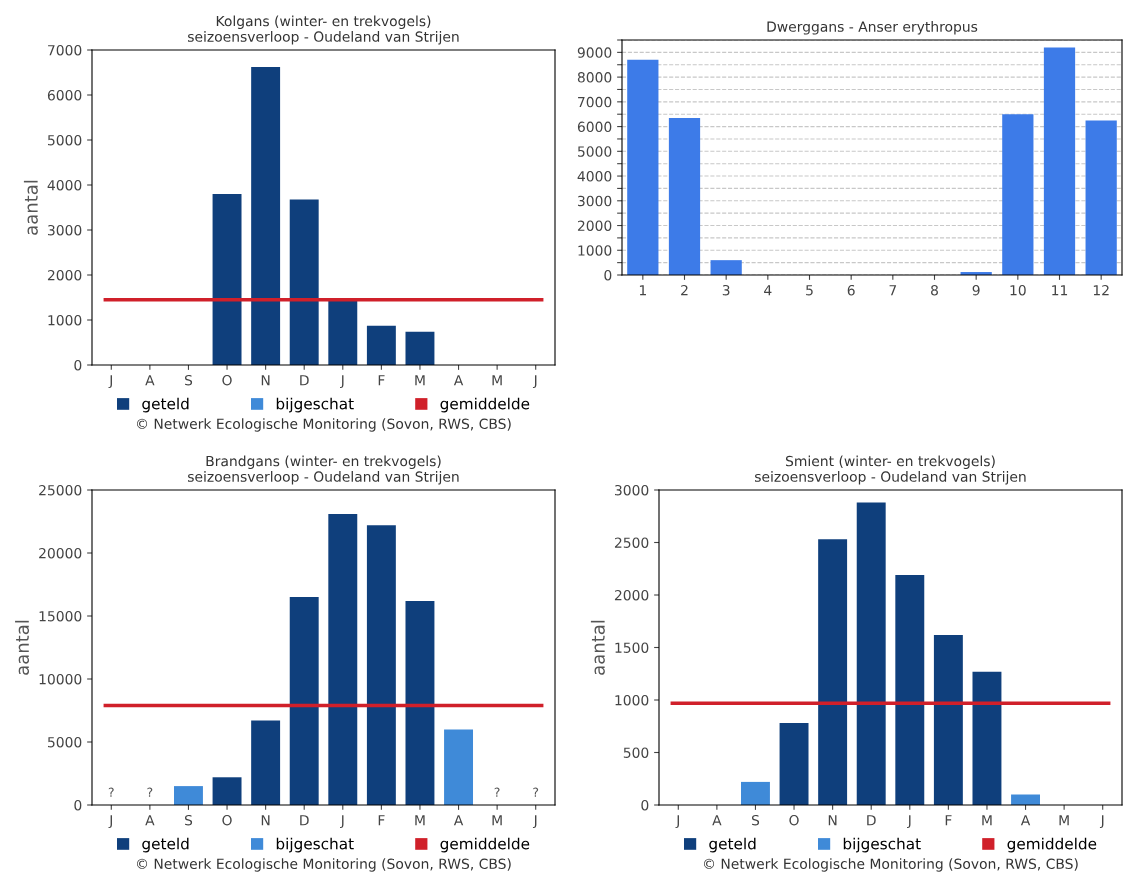 The width and height of the screenshot is (1134, 890). Describe the element at coordinates (890, 470) in the screenshot. I see `chart-title: Smient (winter- en trekvogels) seizoensverloop - Oudeland van Strijen` at that location.